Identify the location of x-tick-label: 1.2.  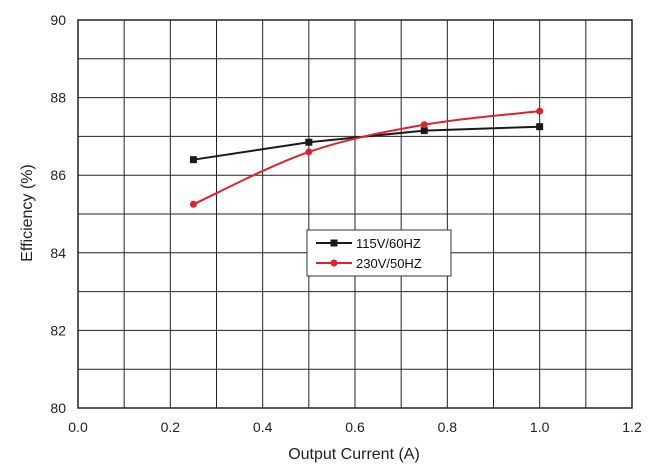
(632, 427).